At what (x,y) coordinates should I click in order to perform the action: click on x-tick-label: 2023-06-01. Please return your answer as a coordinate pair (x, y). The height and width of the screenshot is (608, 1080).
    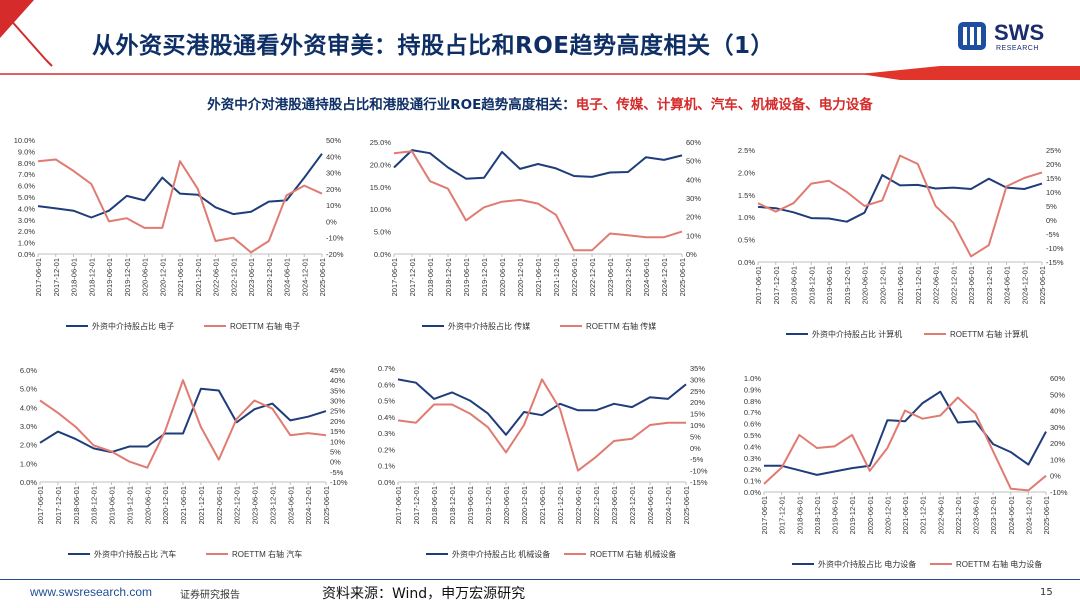
    Looking at the image, I should click on (976, 515).